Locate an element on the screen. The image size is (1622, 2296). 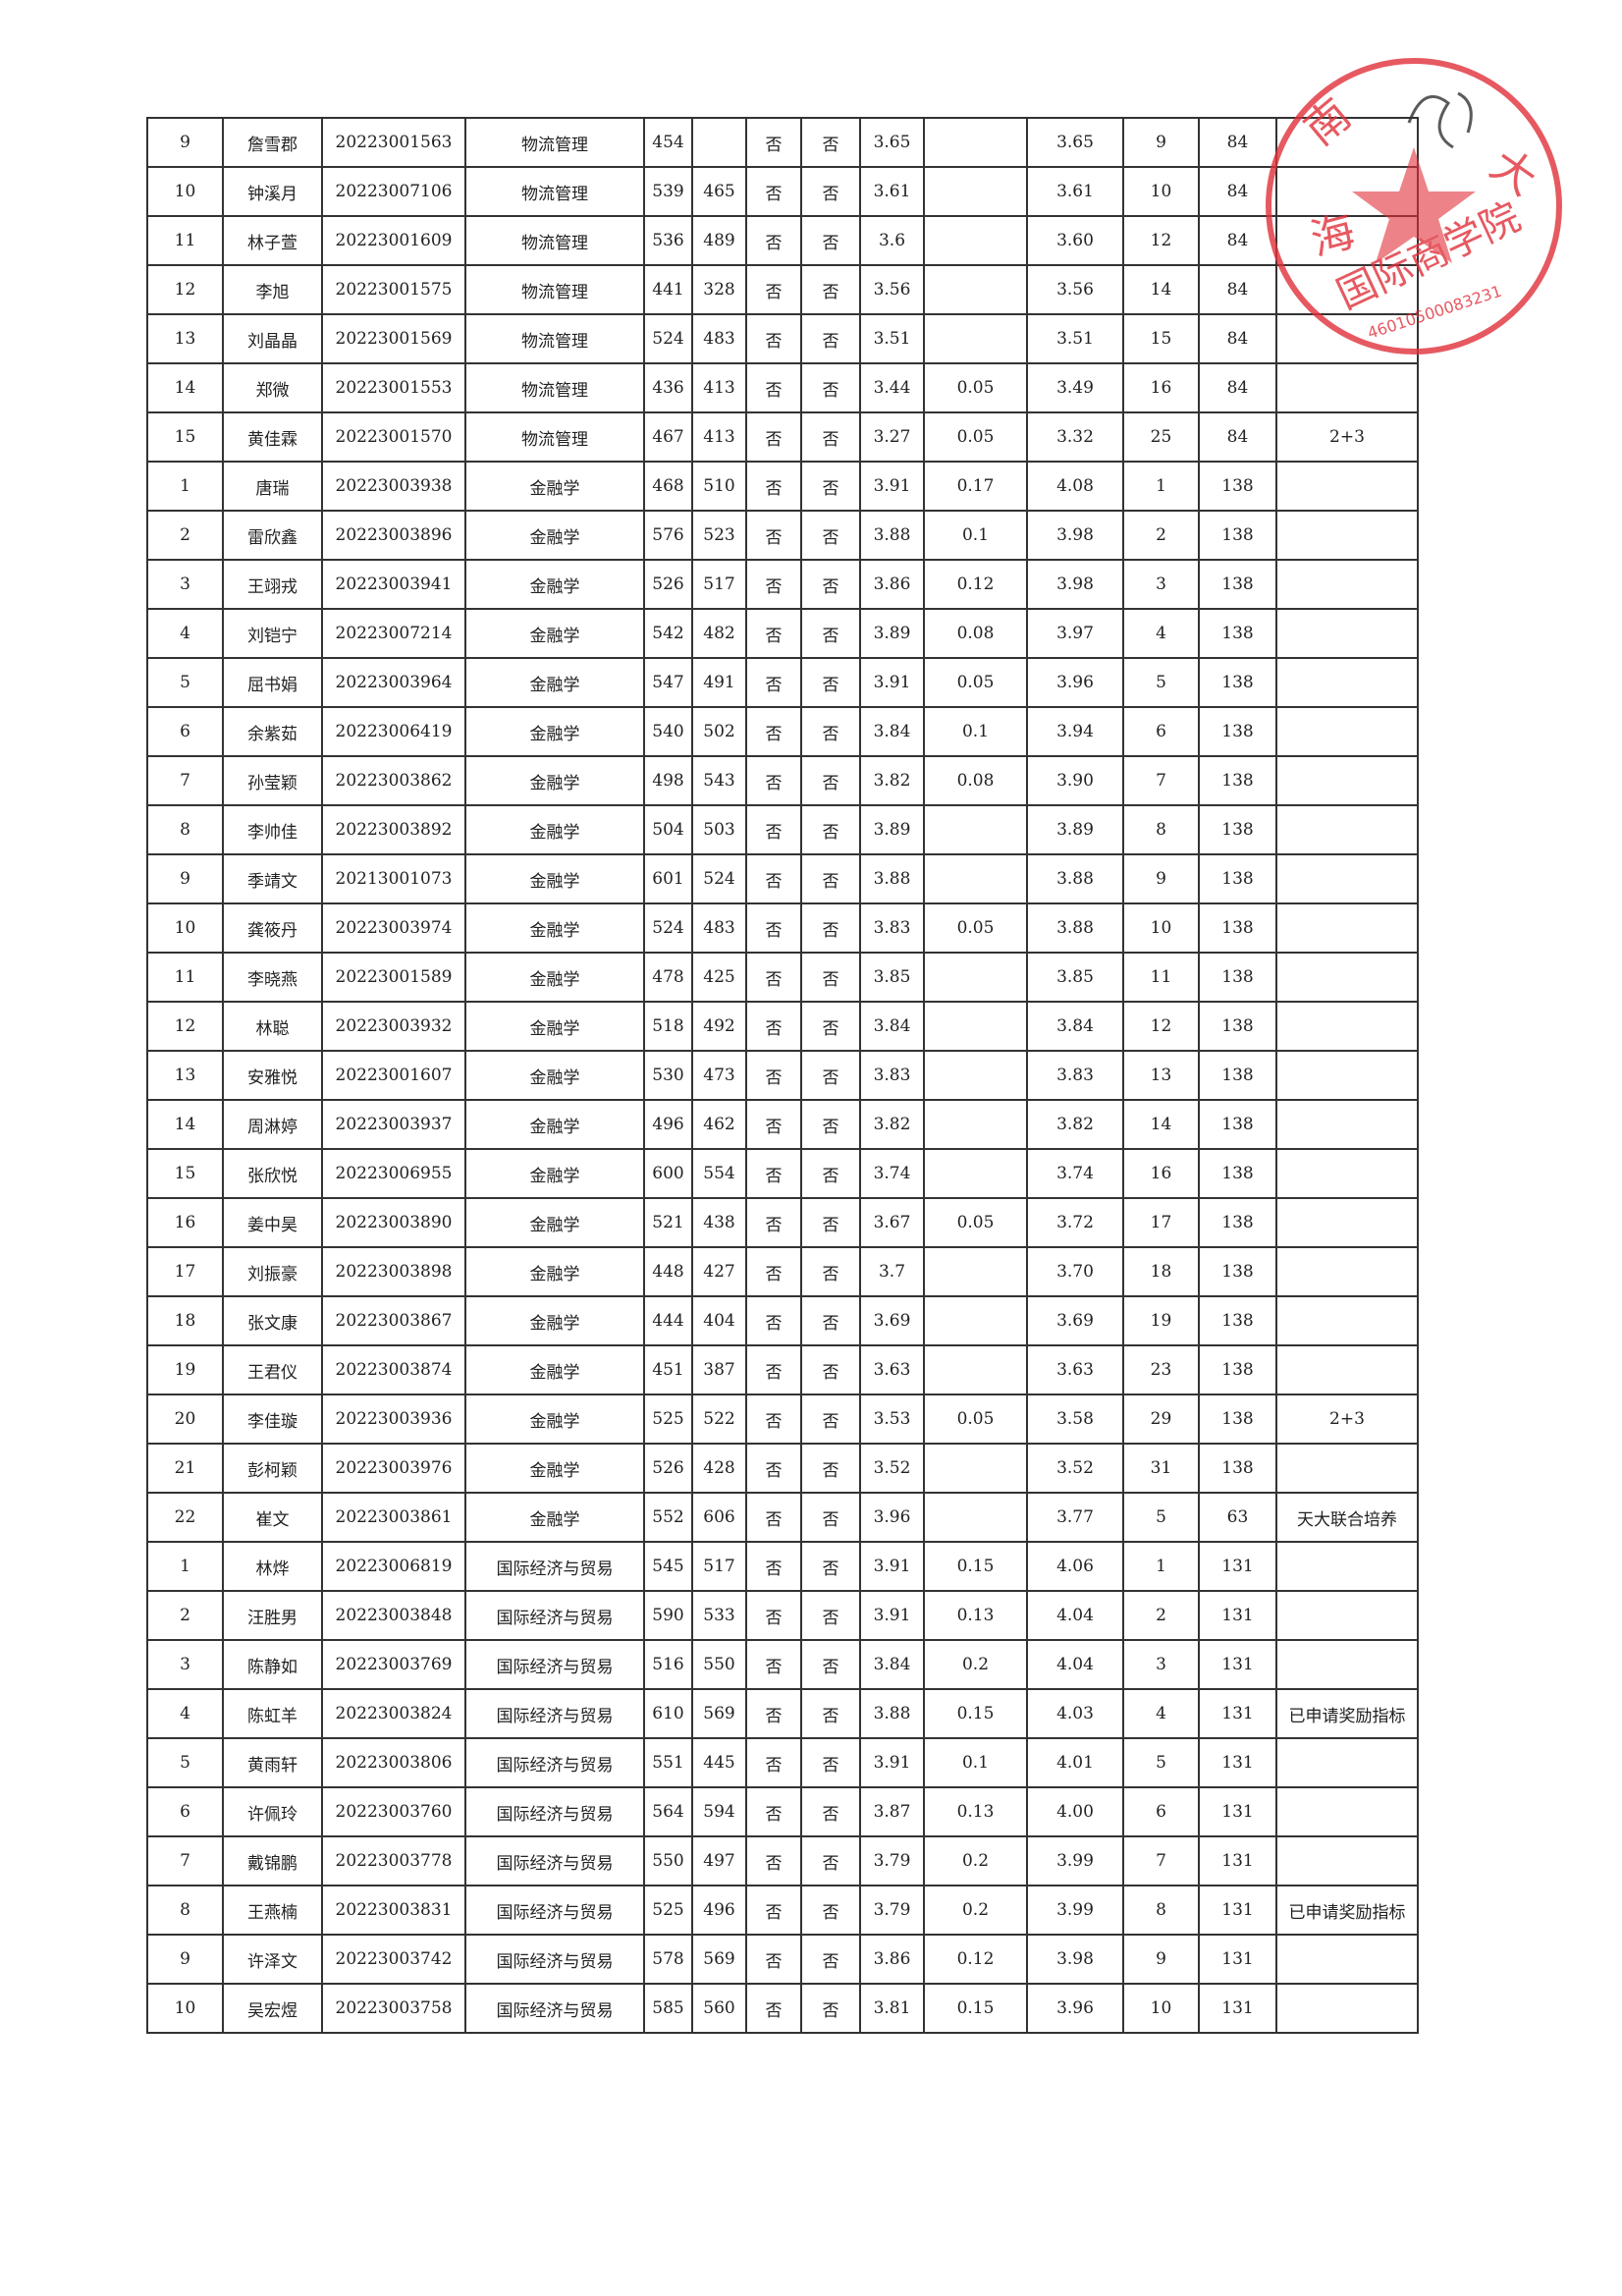
cell-student-id: 20223003769 is located at coordinates (393, 1664).